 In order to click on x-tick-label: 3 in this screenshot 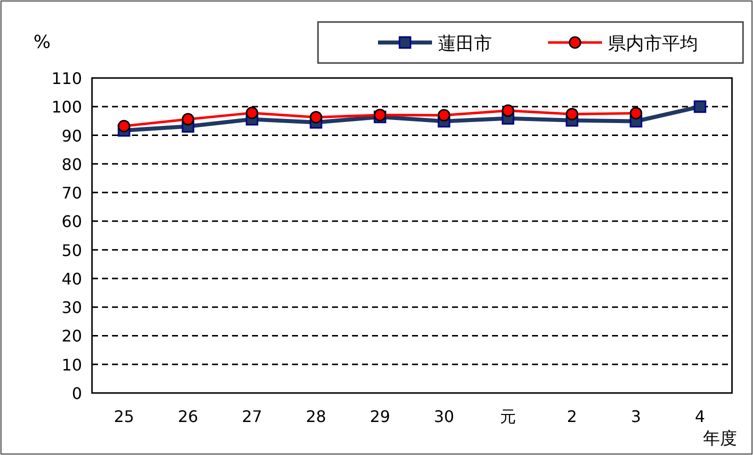, I will do `click(636, 416)`.